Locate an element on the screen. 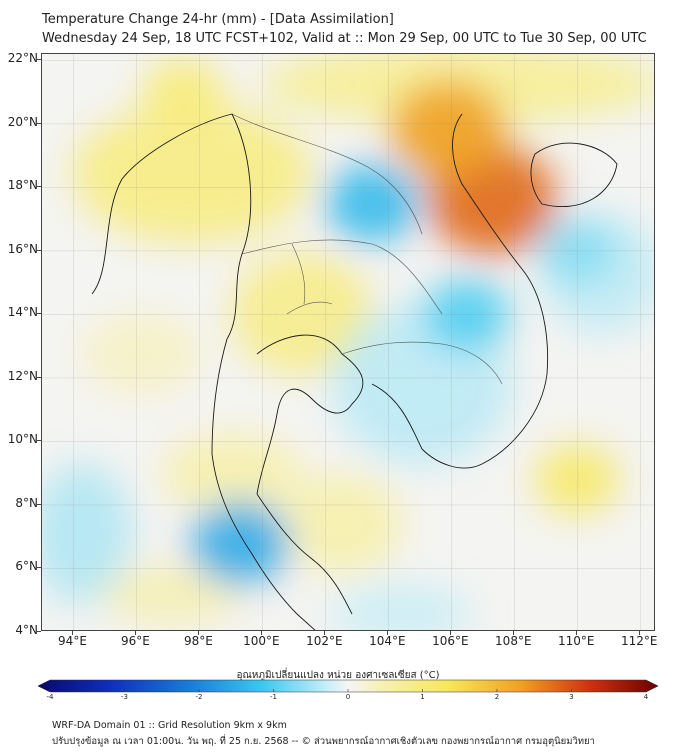  anomaly-andaman-sea-south is located at coordinates (240, 543).